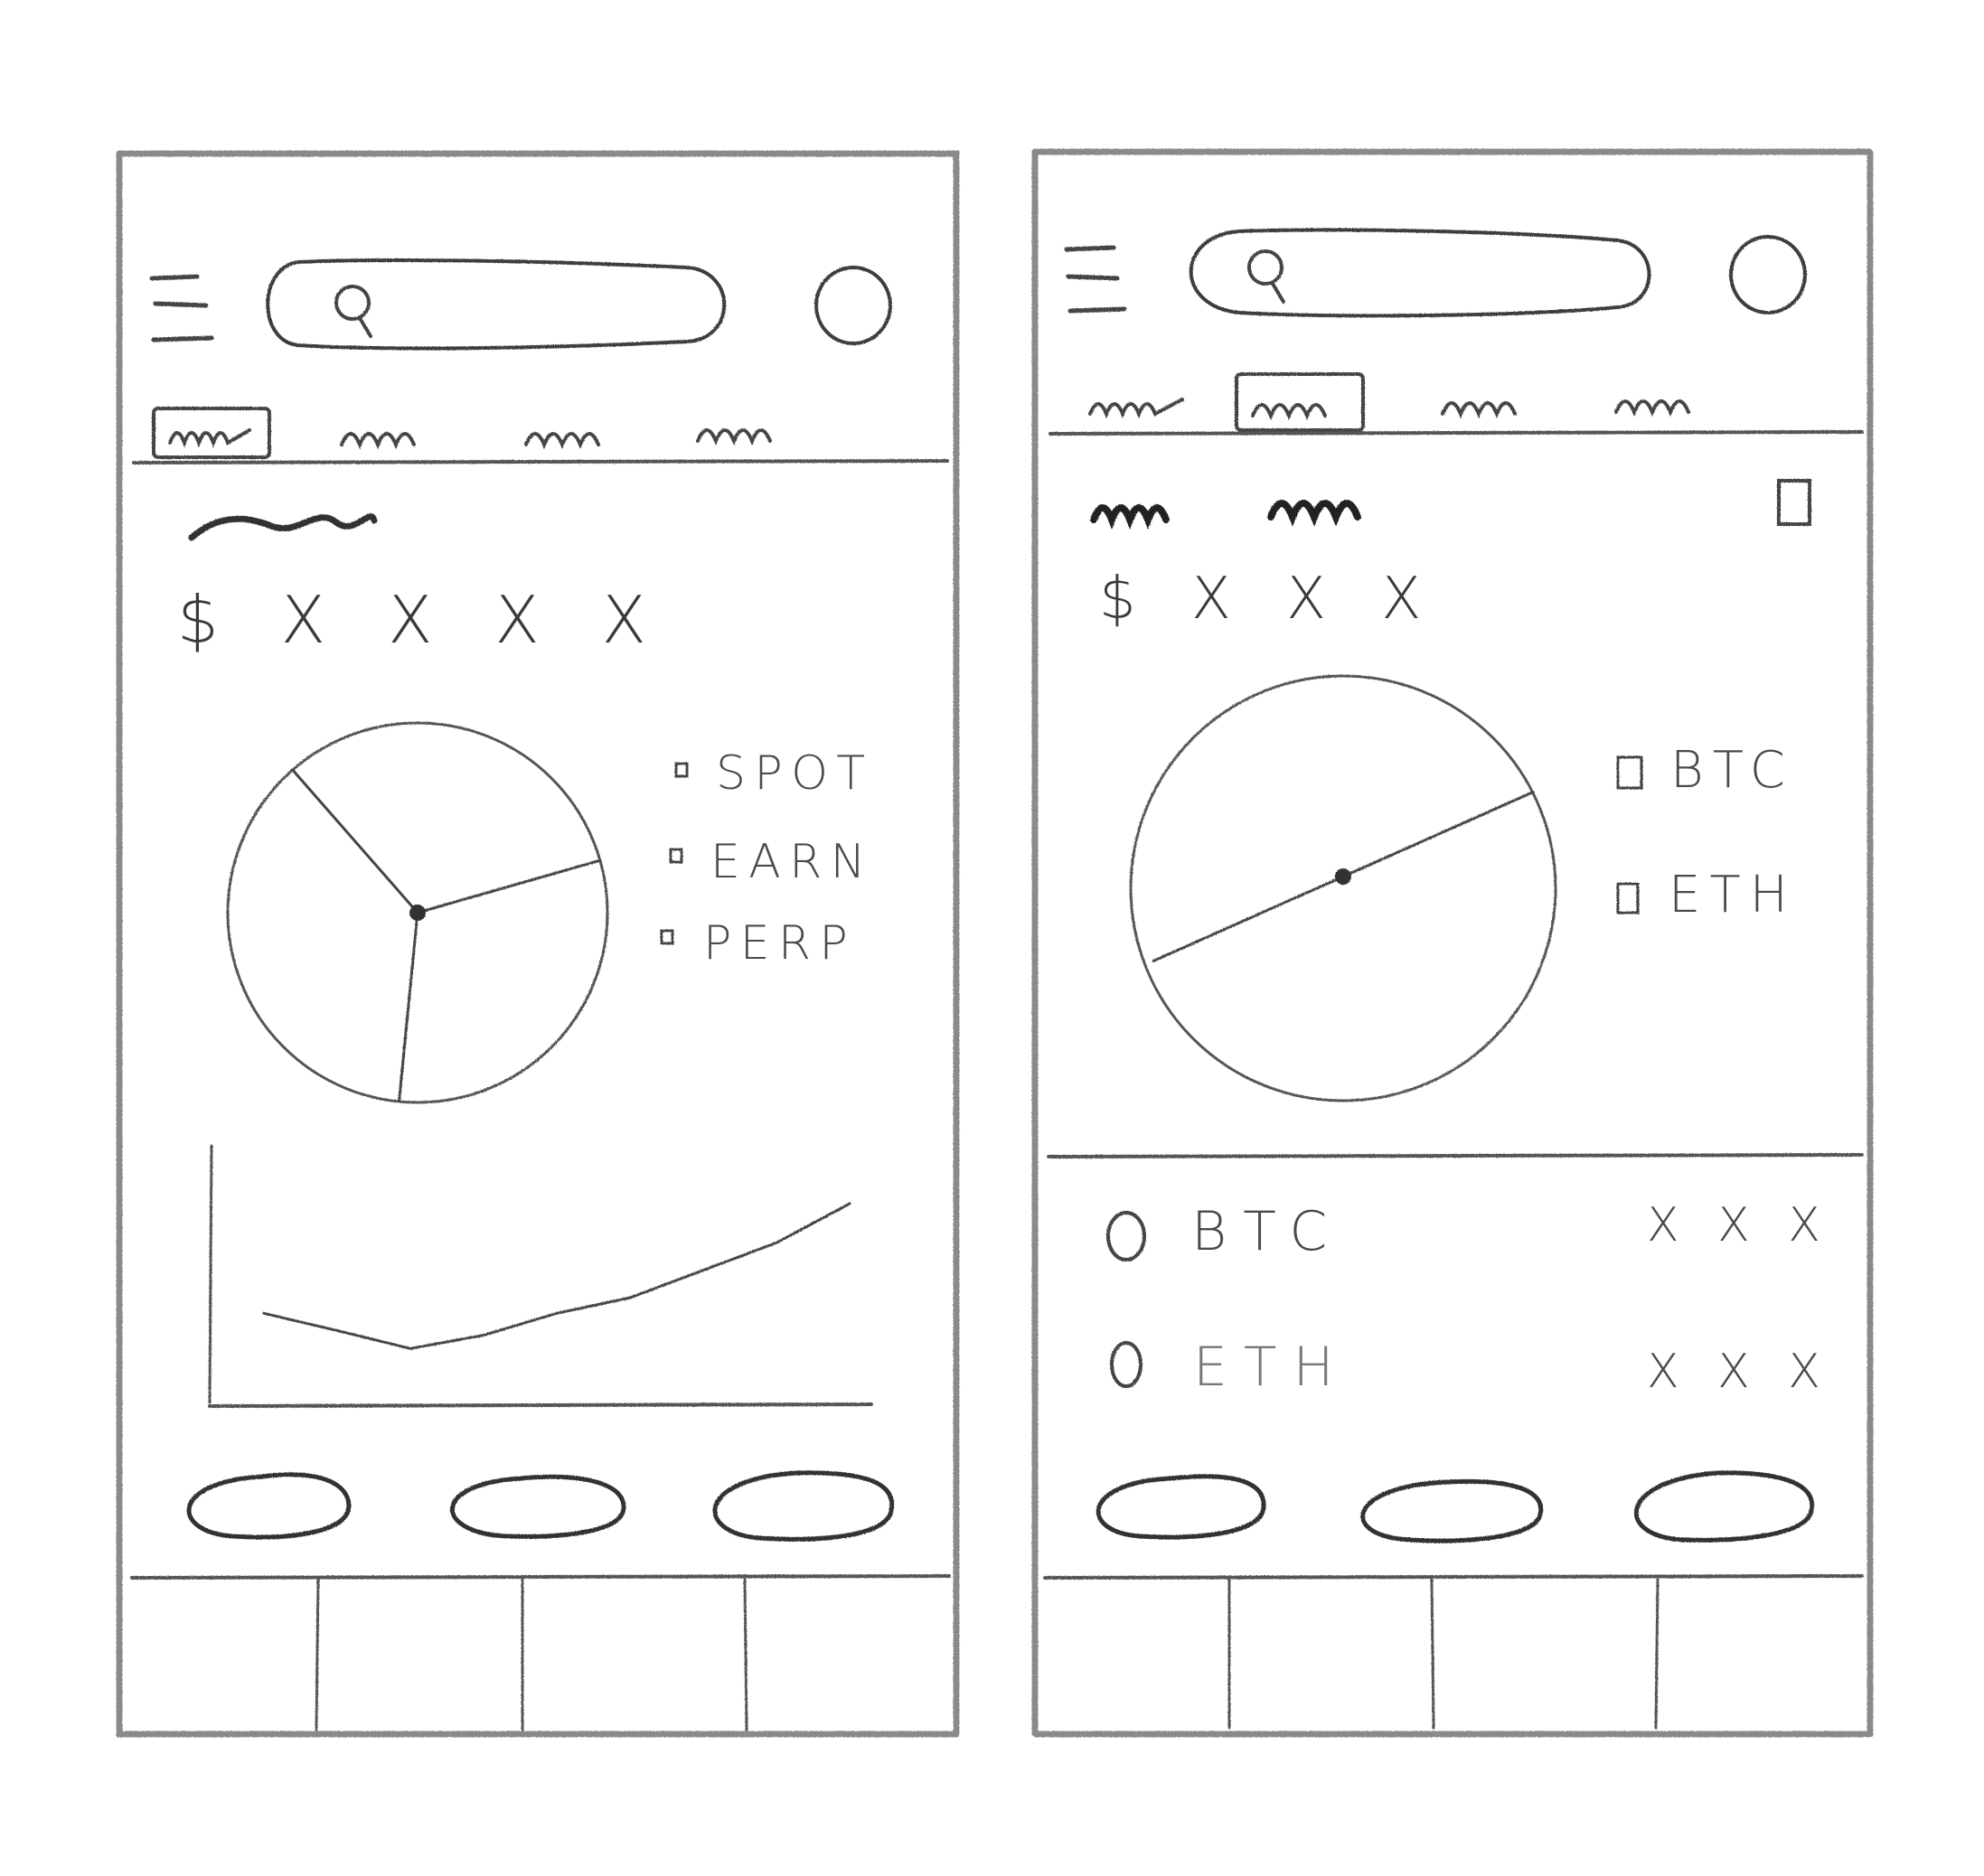 The image size is (1984, 1876). Describe the element at coordinates (853, 305) in the screenshot. I see `left-profile-circle-icon` at that location.